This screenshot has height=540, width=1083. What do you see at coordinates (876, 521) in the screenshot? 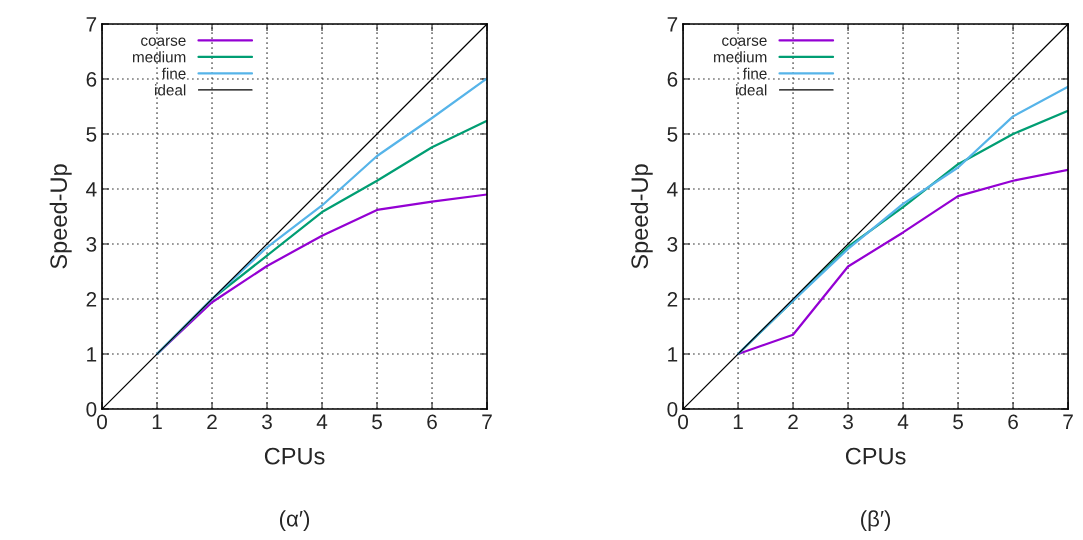
I see `text: (β′)` at bounding box center [876, 521].